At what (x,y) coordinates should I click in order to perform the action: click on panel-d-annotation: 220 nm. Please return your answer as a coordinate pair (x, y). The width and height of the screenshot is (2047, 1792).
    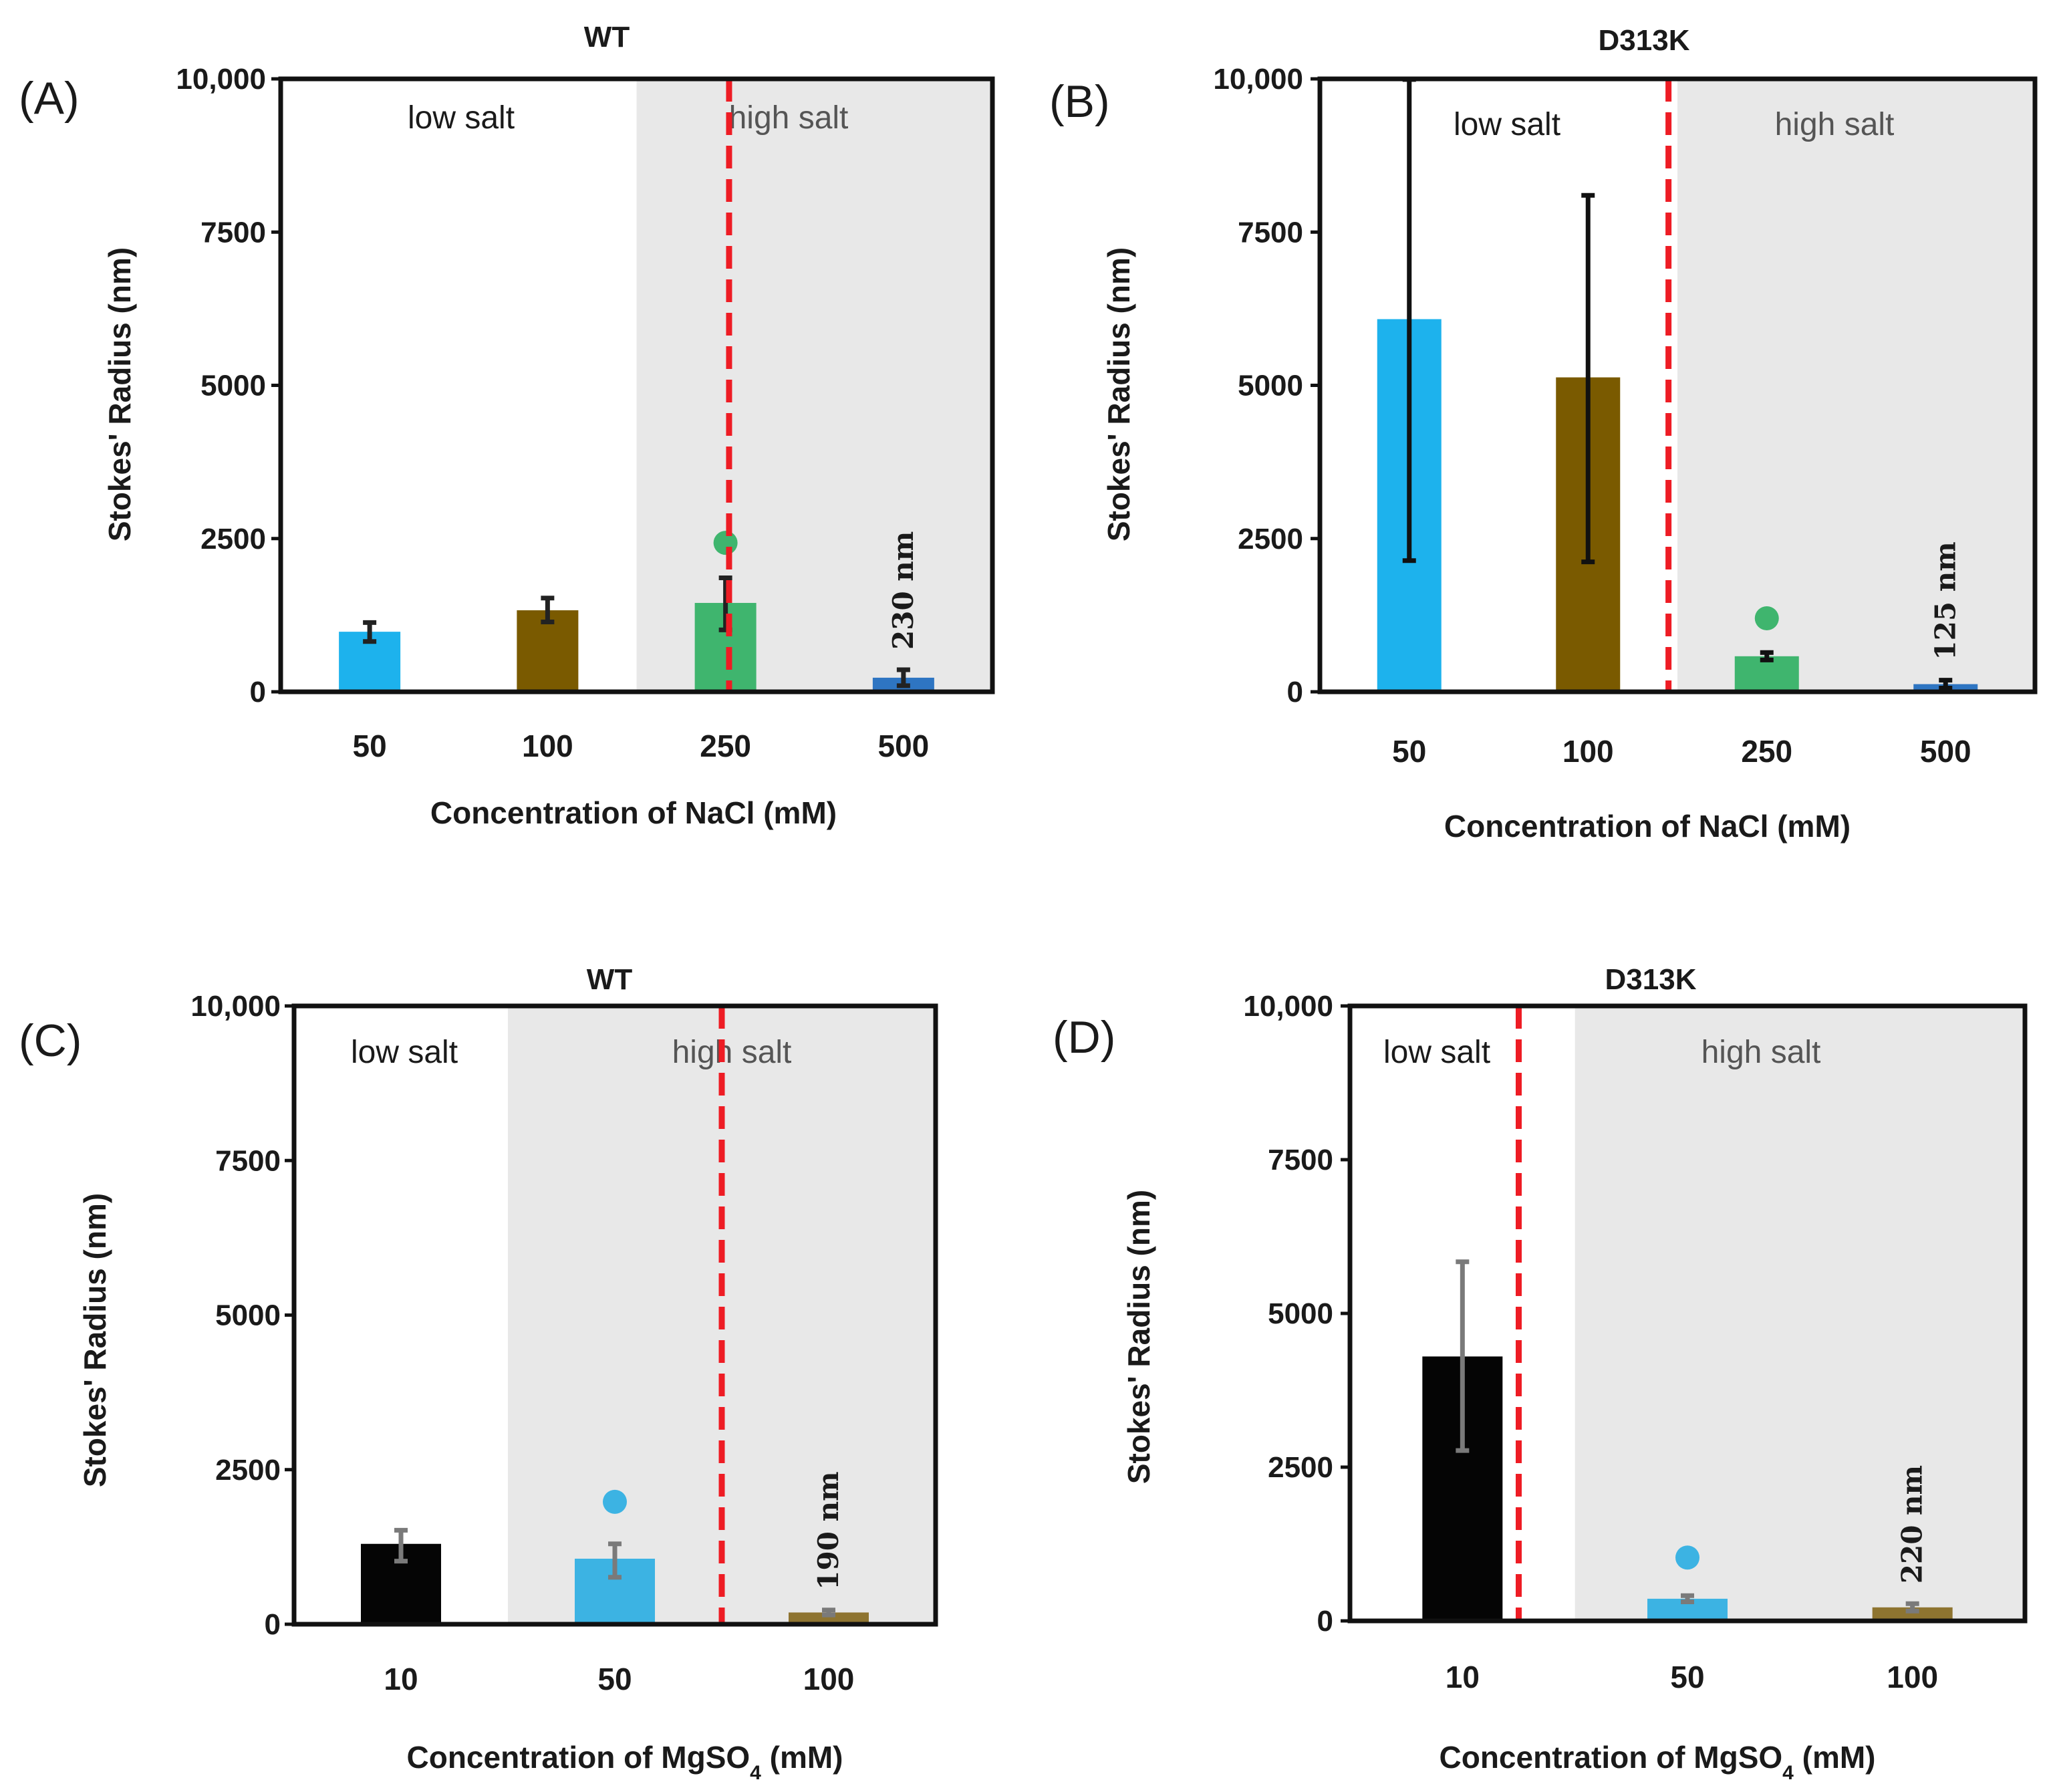
    Looking at the image, I should click on (1912, 1524).